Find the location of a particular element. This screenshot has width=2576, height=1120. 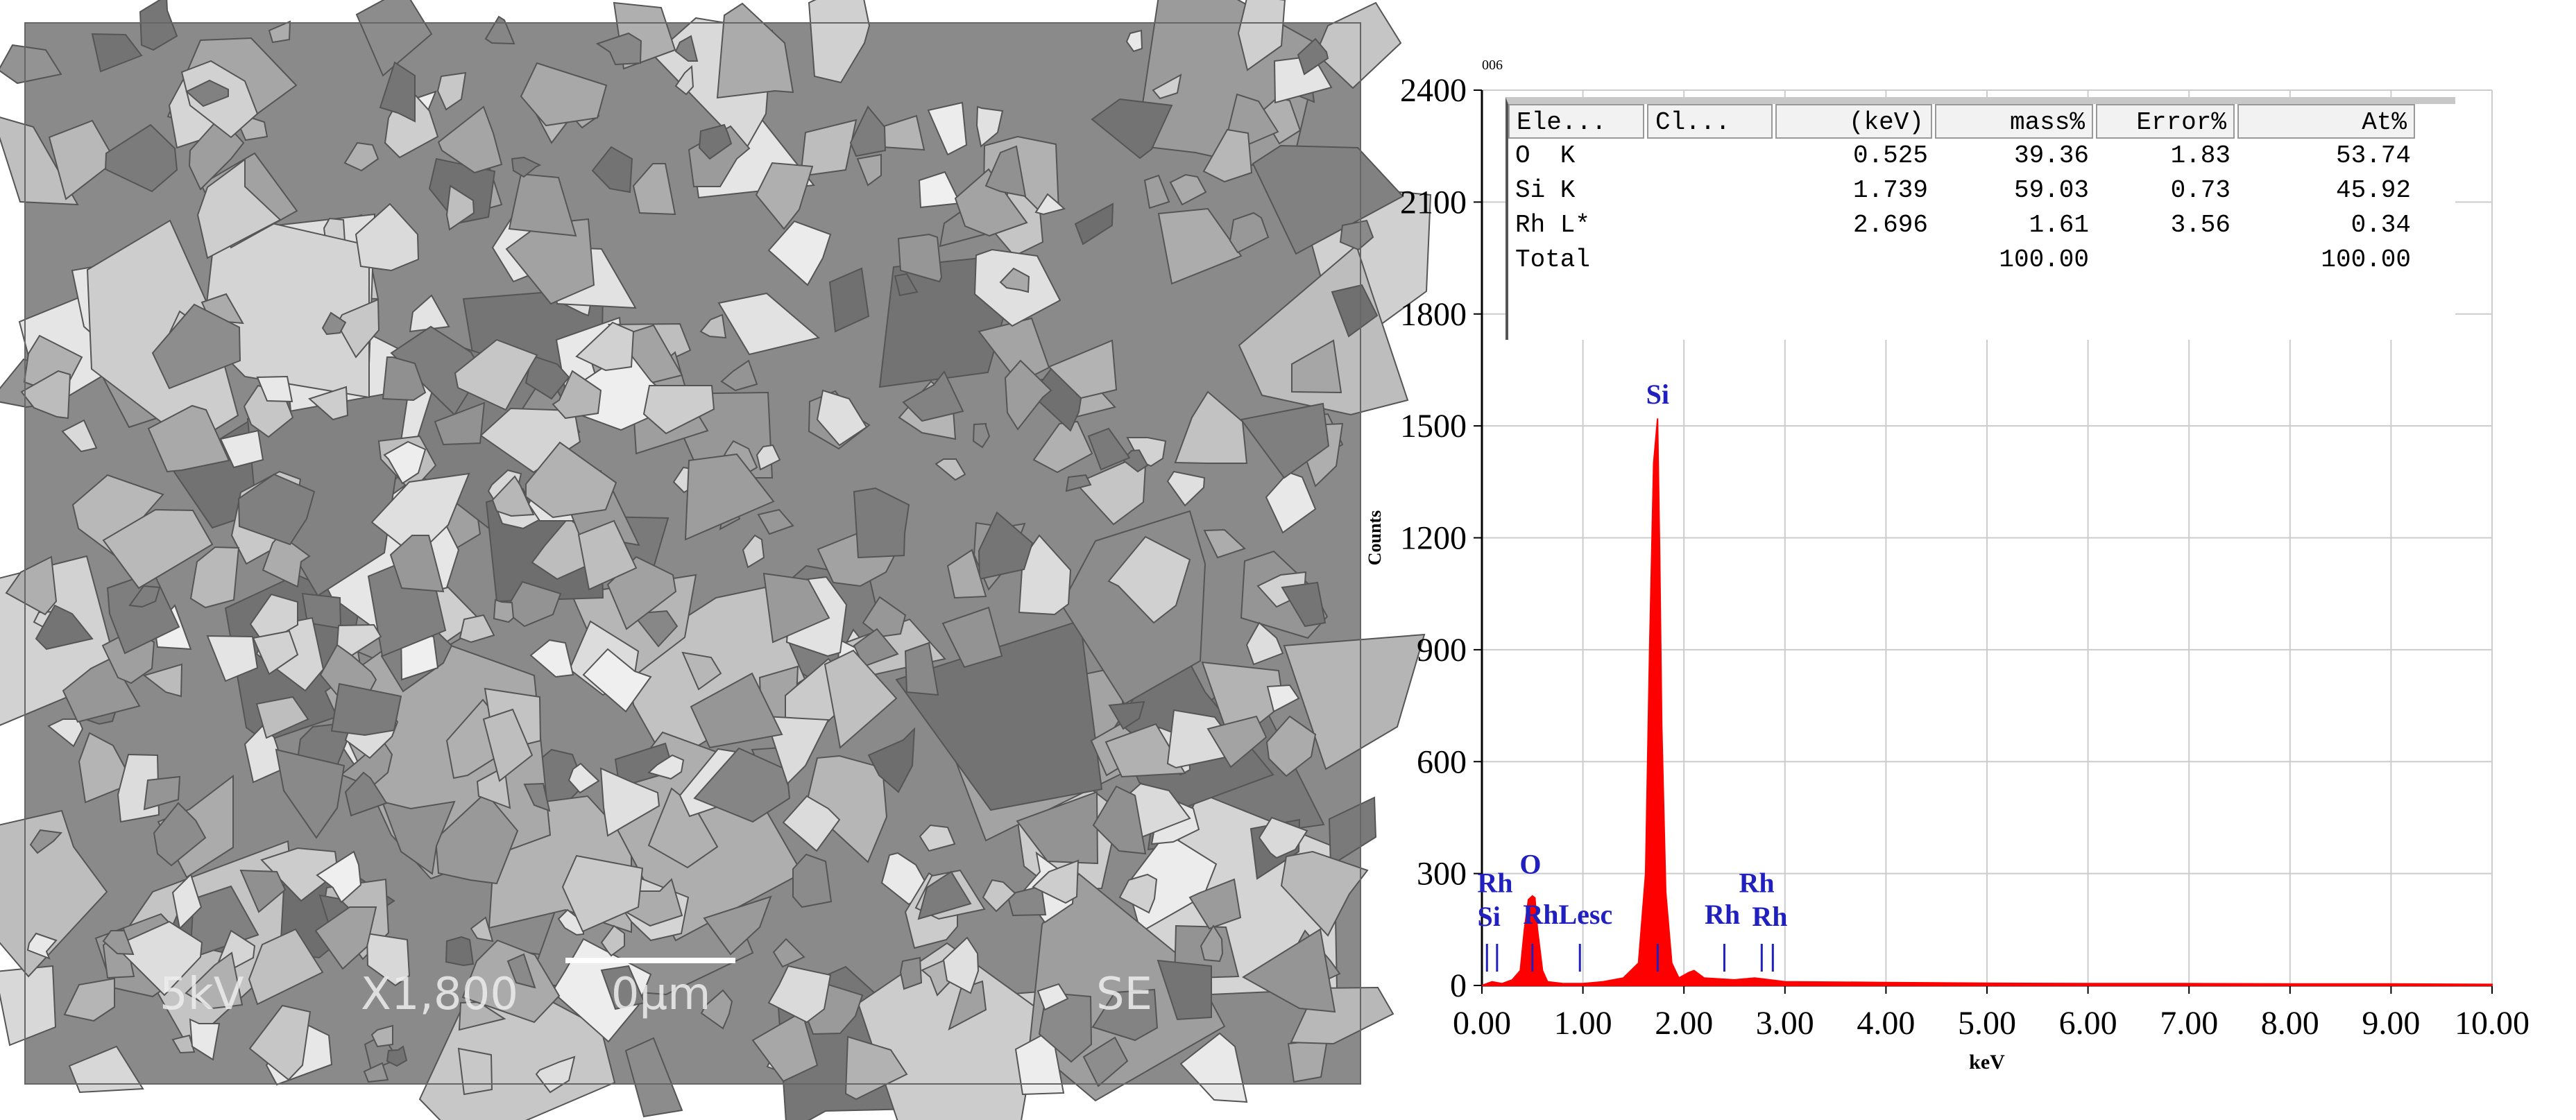

y-tick-label: 2100 is located at coordinates (1433, 203).